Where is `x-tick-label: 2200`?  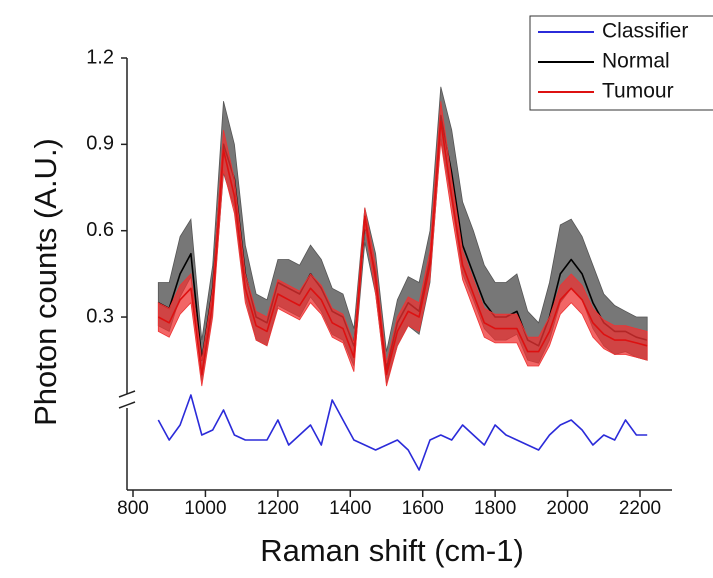
x-tick-label: 2200 is located at coordinates (640, 508).